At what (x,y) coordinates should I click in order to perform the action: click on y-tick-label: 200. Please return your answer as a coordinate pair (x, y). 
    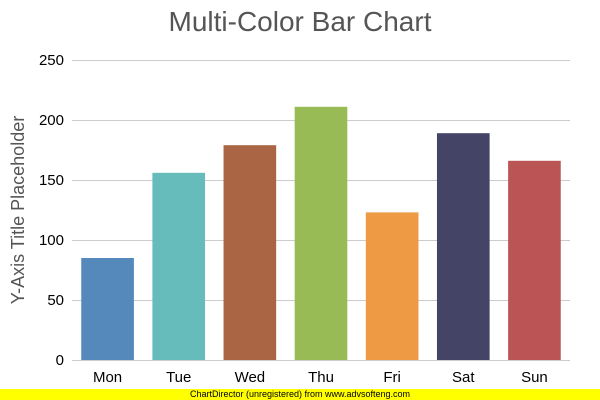
    Looking at the image, I should click on (51, 120).